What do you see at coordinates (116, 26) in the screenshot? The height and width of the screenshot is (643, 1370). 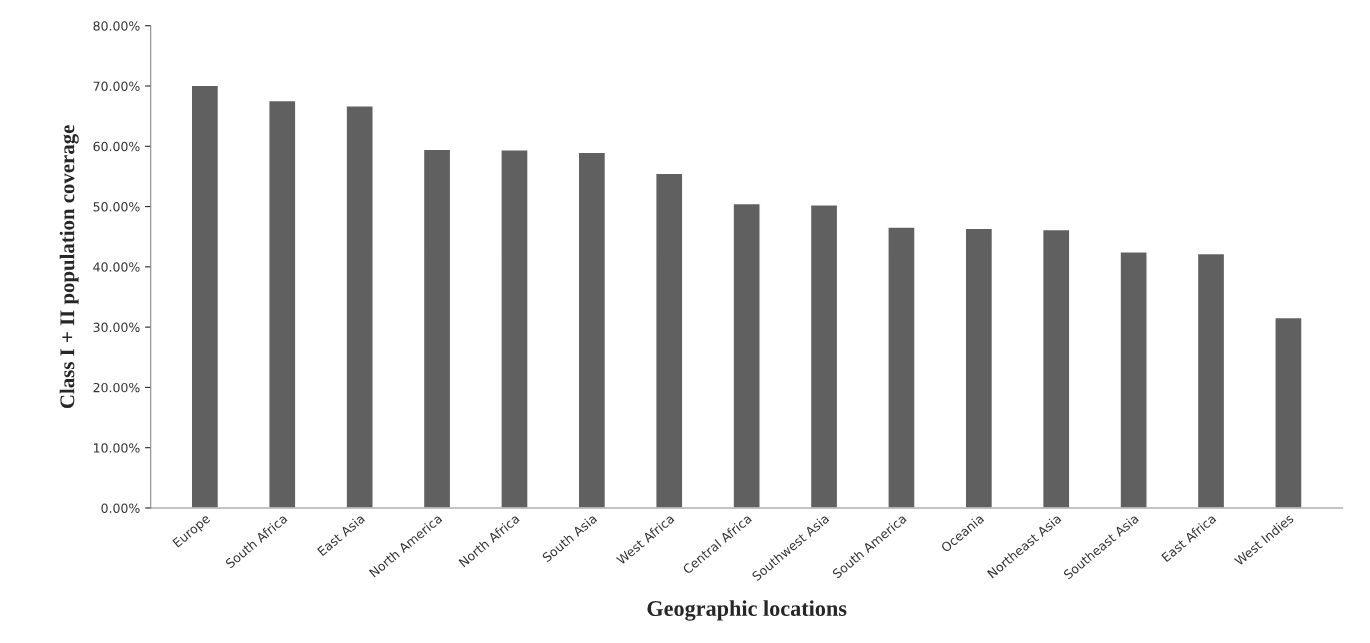 I see `y-tick-label: 80.00%` at bounding box center [116, 26].